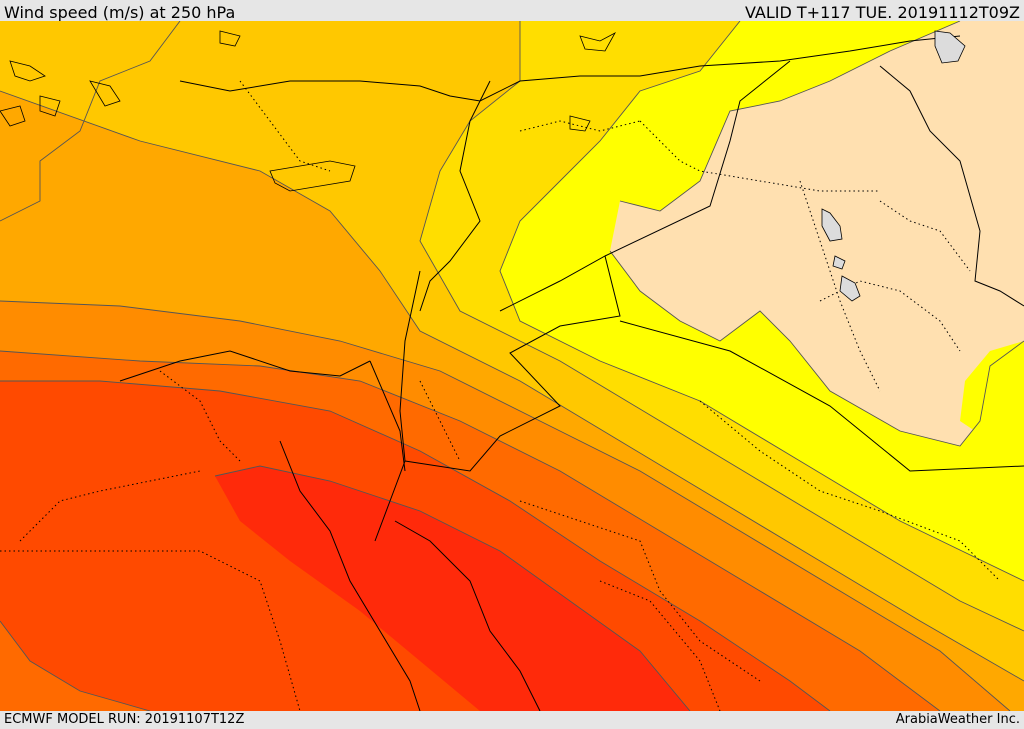 Image resolution: width=1024 pixels, height=729 pixels. Describe the element at coordinates (957, 719) in the screenshot. I see `credit-label: ArabiaWeather Inc.` at that location.